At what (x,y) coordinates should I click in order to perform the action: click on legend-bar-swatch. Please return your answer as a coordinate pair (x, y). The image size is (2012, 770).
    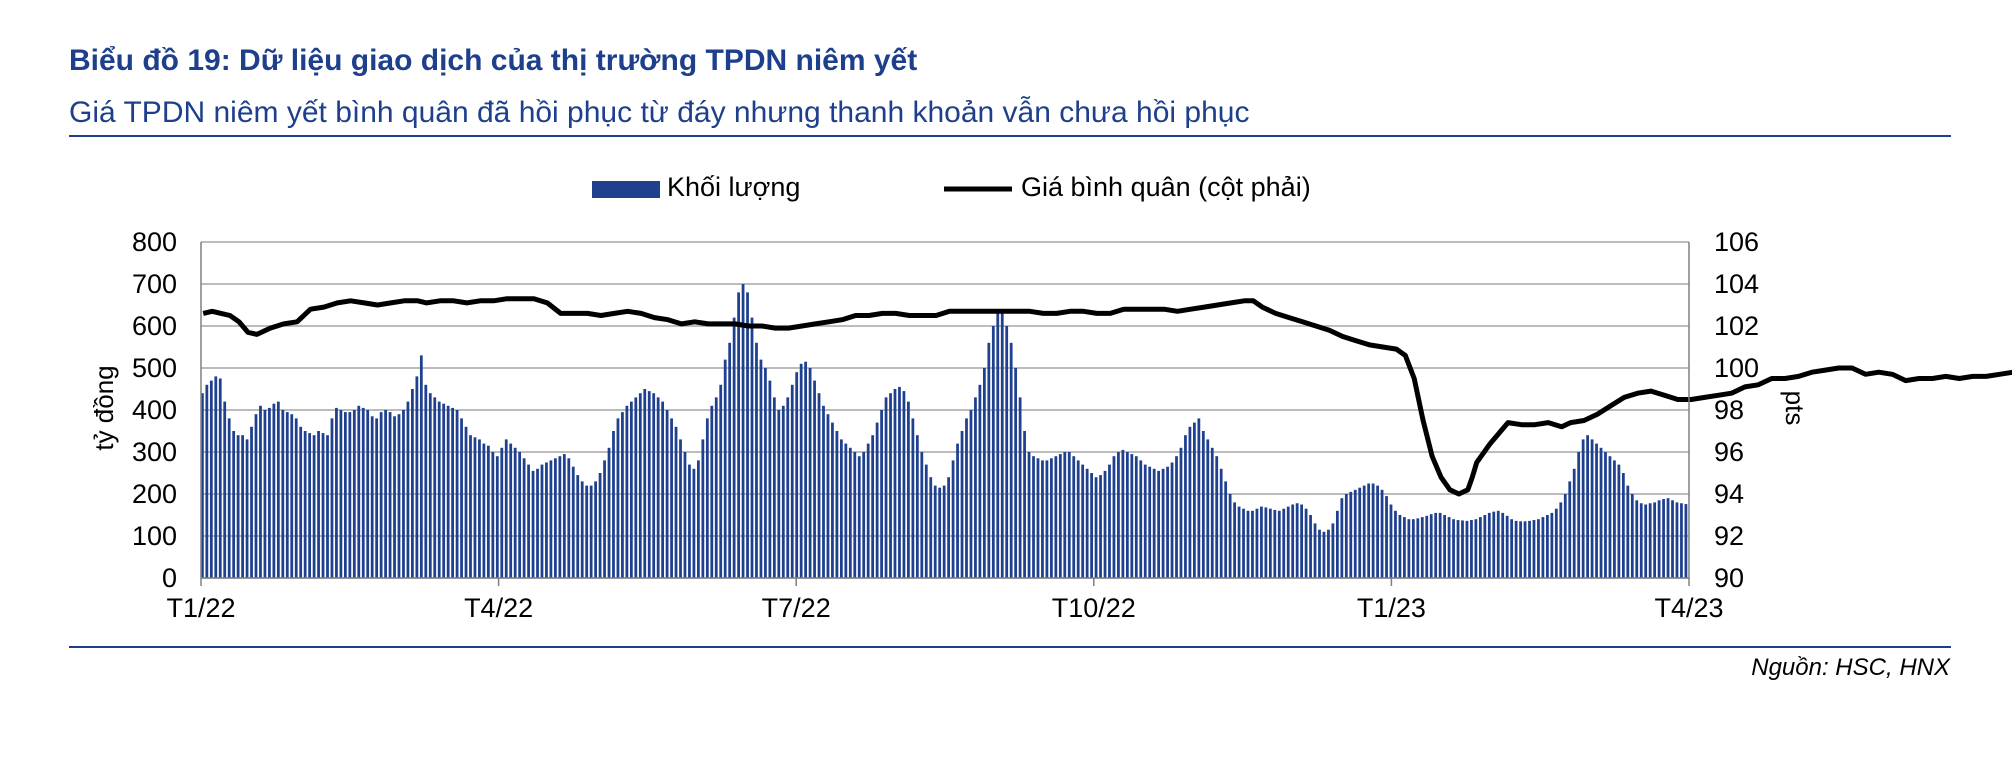
    Looking at the image, I should click on (626, 189).